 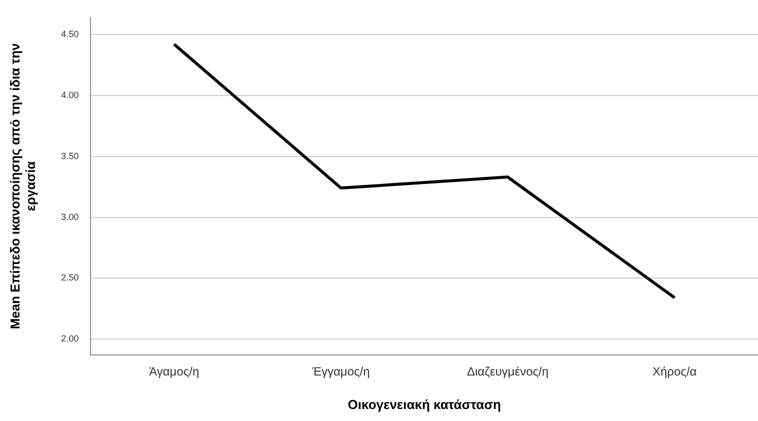 What do you see at coordinates (70, 155) in the screenshot?
I see `y-tick-label: 3.50` at bounding box center [70, 155].